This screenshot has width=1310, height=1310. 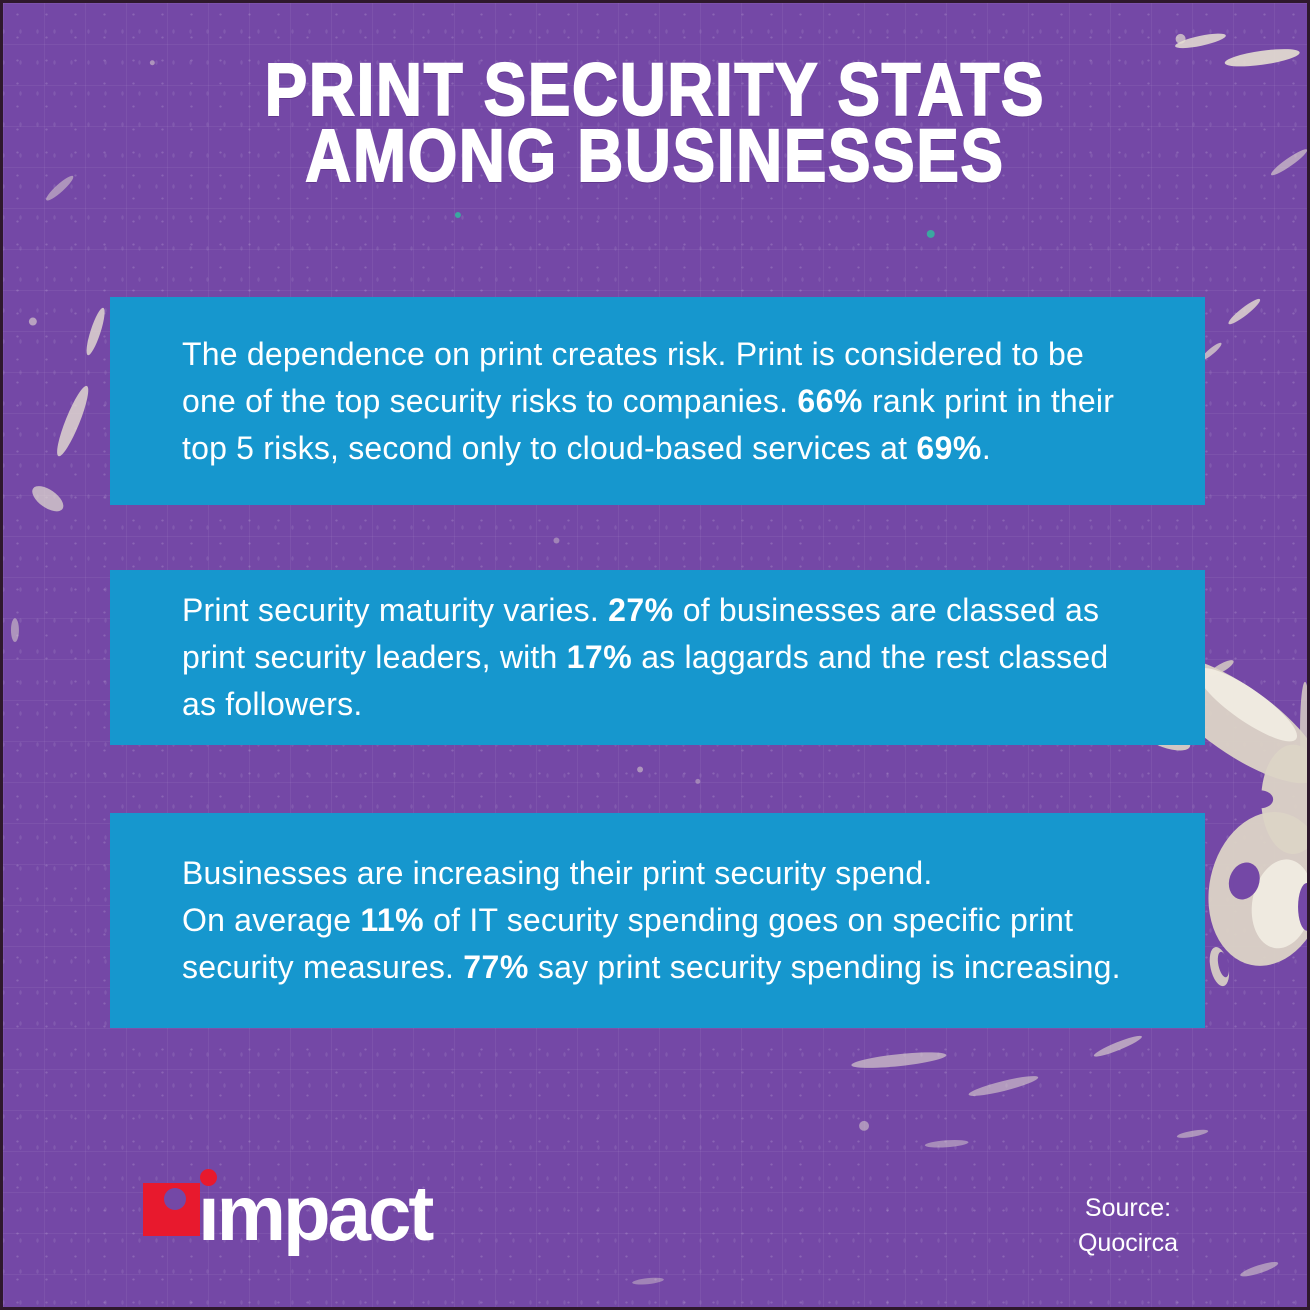 I want to click on source-label-line-1: Source:, so click(x=1128, y=1208).